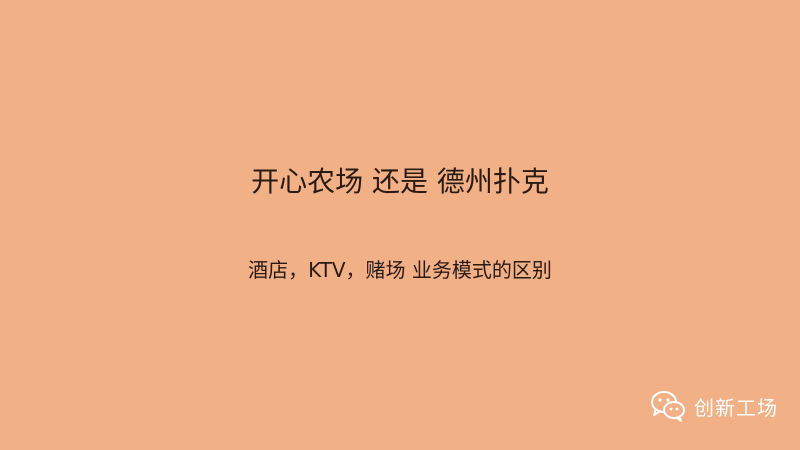  Describe the element at coordinates (668, 406) in the screenshot. I see `wechat-icon` at that location.